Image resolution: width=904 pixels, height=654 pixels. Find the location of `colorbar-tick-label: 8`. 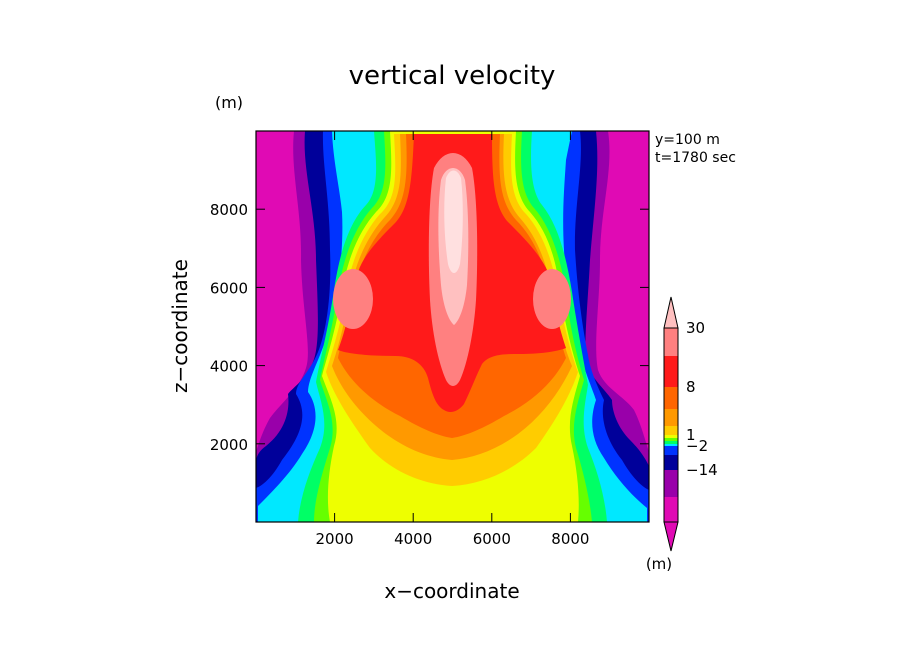

colorbar-tick-label: 8 is located at coordinates (691, 387).